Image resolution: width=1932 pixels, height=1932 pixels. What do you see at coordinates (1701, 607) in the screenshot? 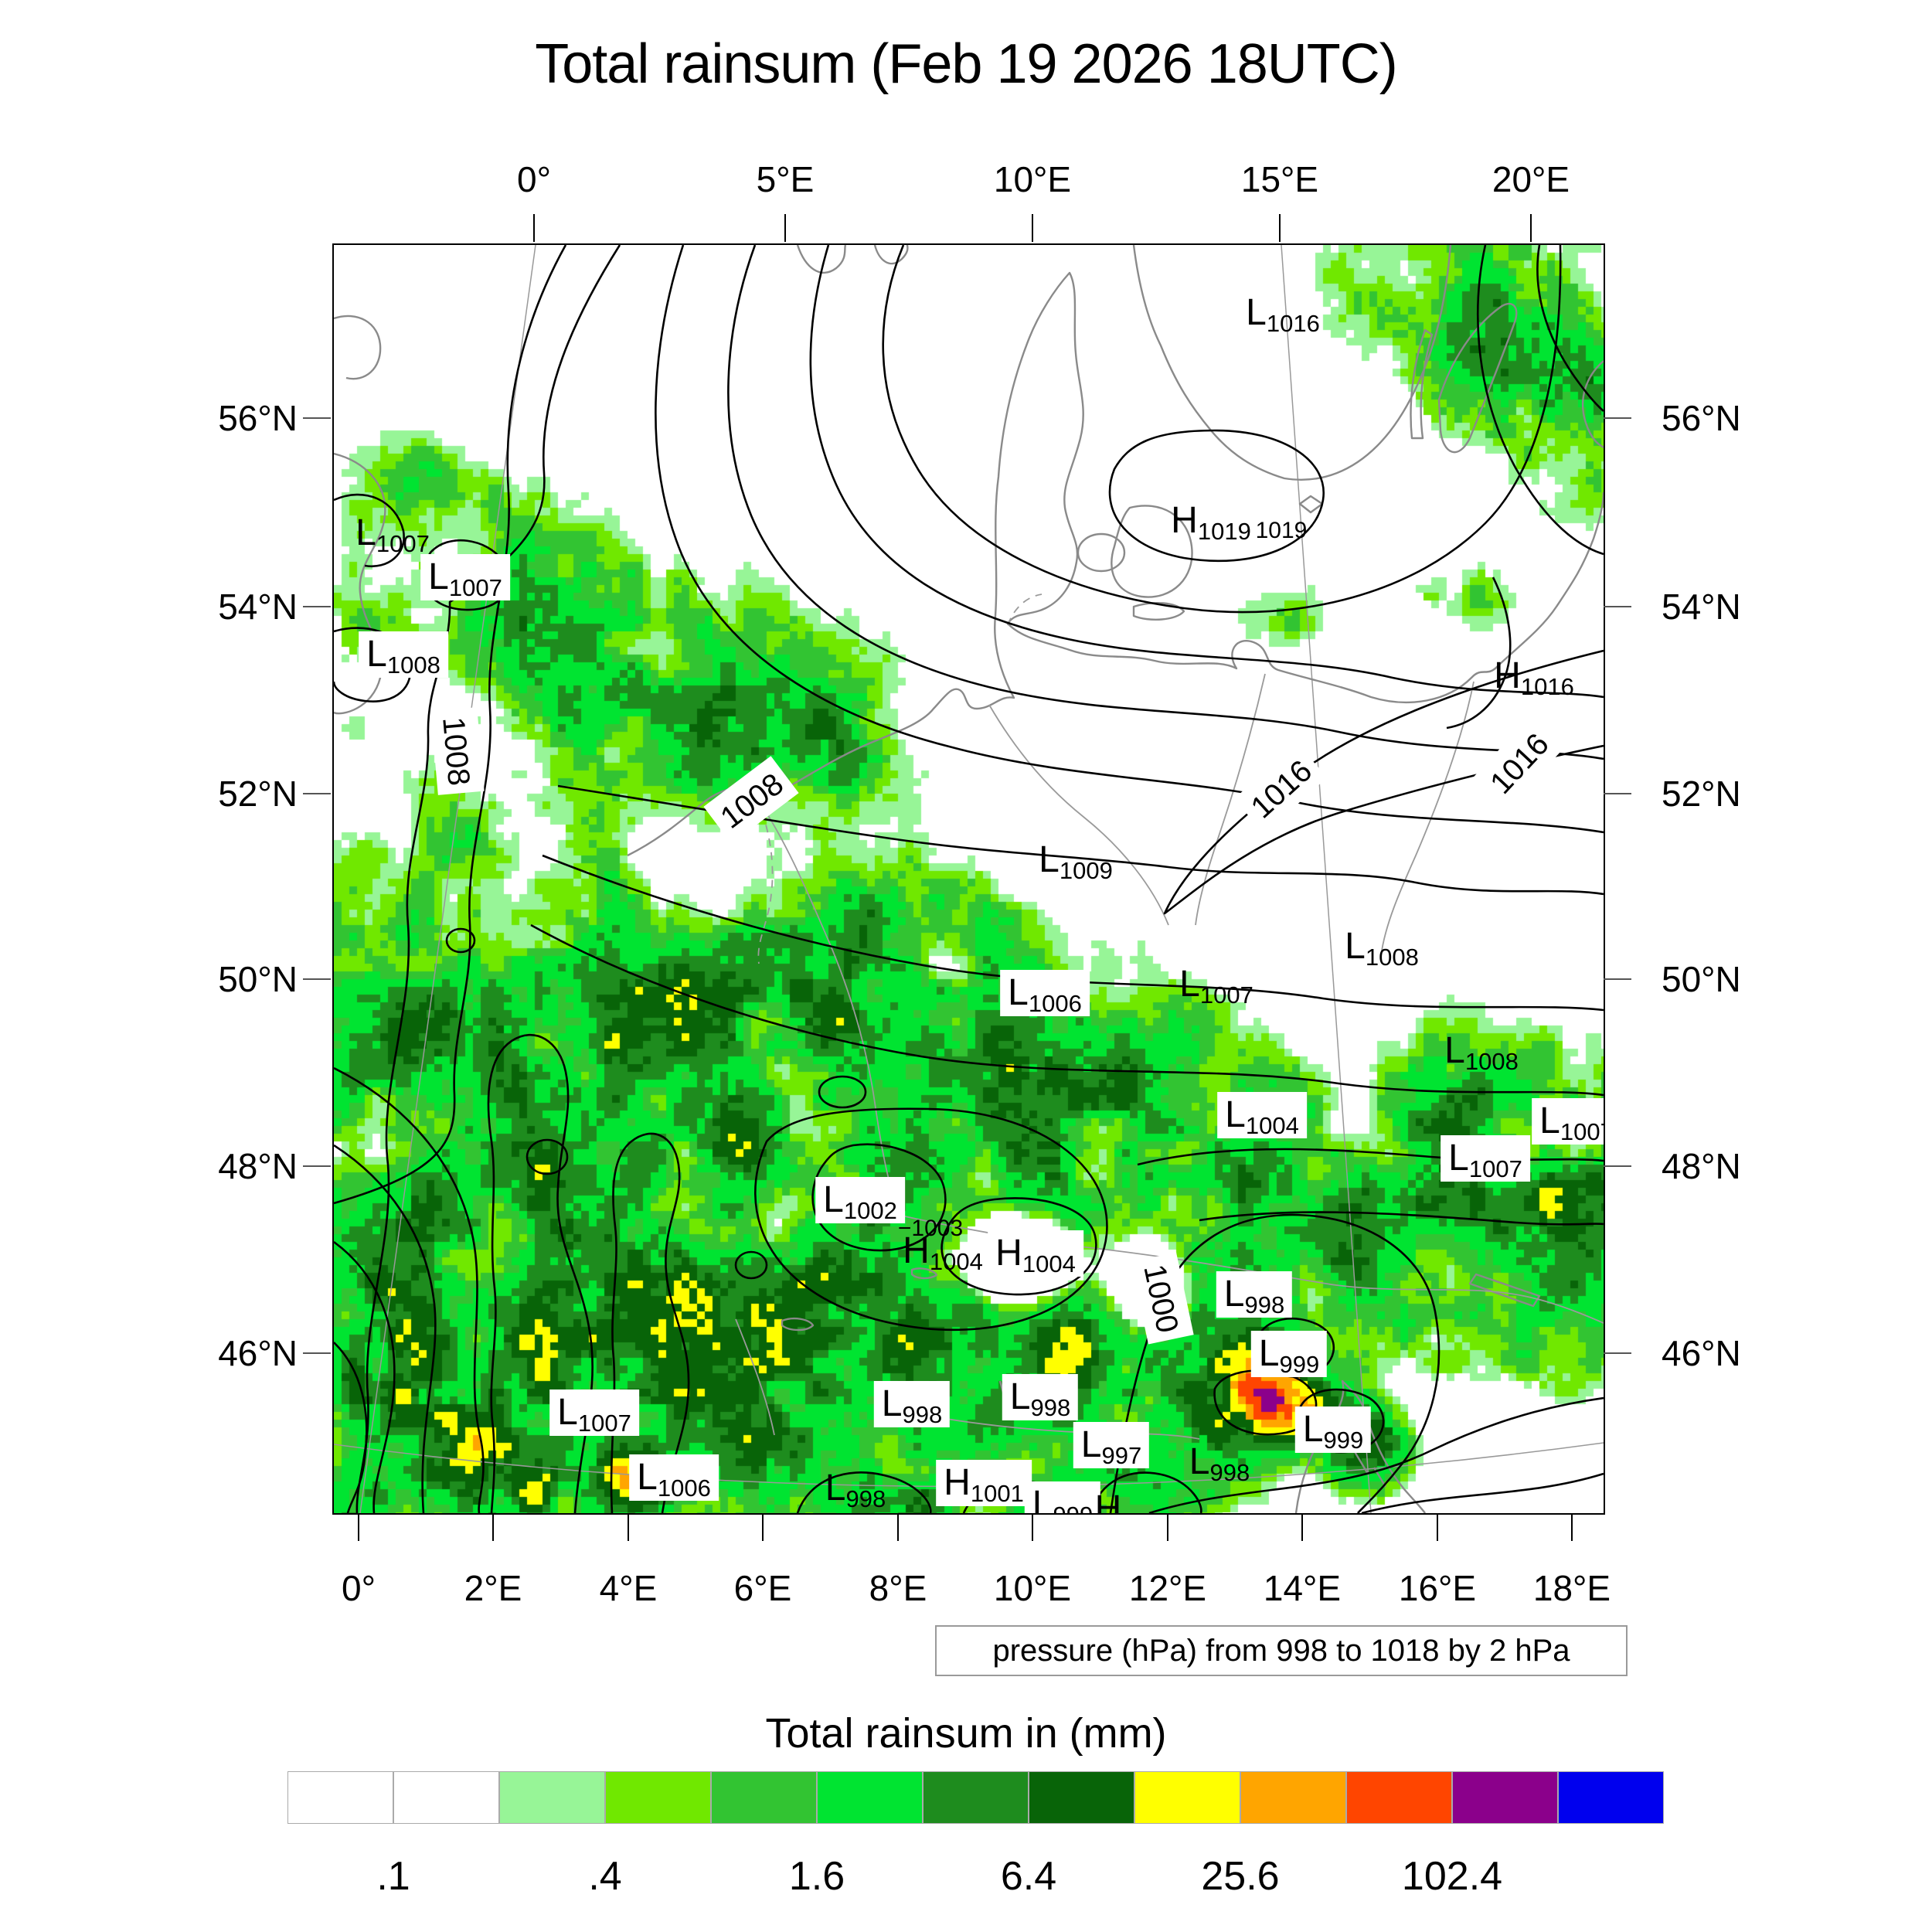
I see `axis-label-right: 54°N` at bounding box center [1701, 607].